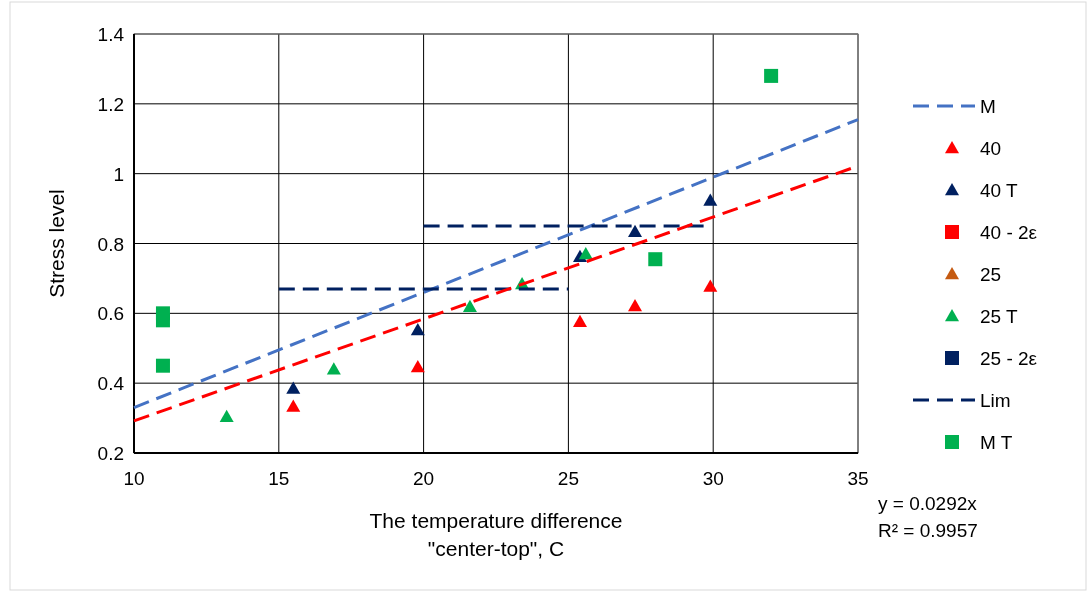  What do you see at coordinates (496, 534) in the screenshot?
I see `x-axis-title: The temperature difference "center-top", C` at bounding box center [496, 534].